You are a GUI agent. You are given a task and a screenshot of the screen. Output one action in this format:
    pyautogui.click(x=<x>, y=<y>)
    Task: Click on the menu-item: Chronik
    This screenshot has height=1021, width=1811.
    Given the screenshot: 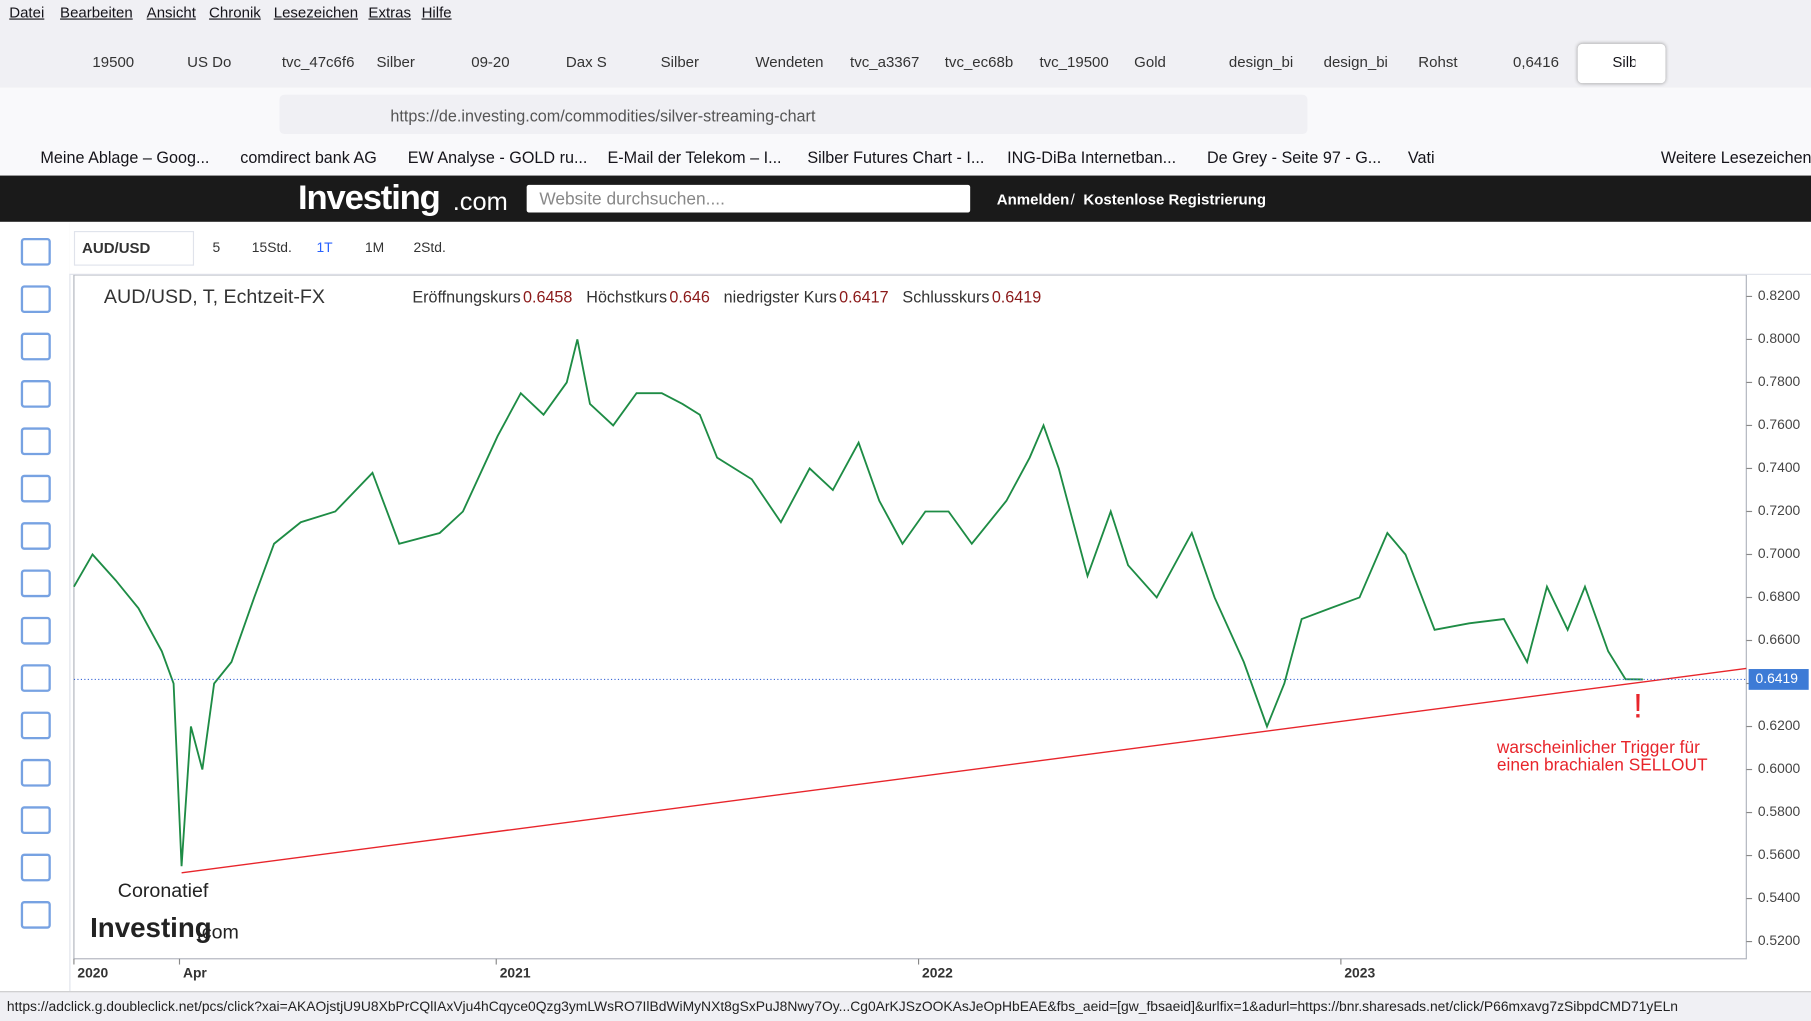 What is the action you would take?
    pyautogui.click(x=235, y=12)
    